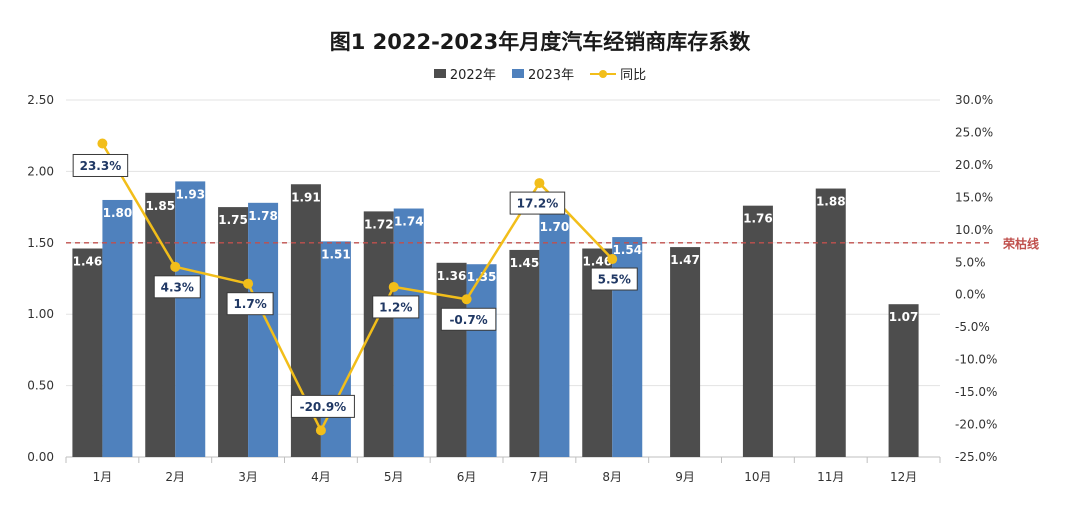 This screenshot has width=1080, height=525. I want to click on x-tick-label: 3月, so click(248, 477).